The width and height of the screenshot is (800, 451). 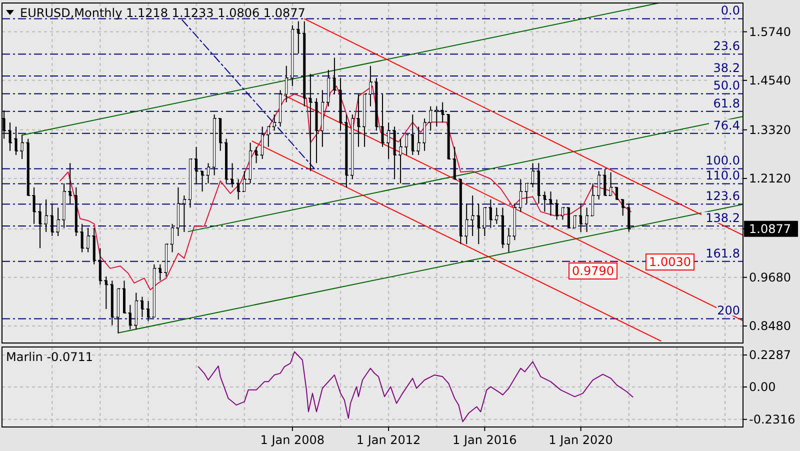 I want to click on chart-title: EURUSD,Monthly 1.1218 1.1233 1.0806 1.0877, so click(x=163, y=13).